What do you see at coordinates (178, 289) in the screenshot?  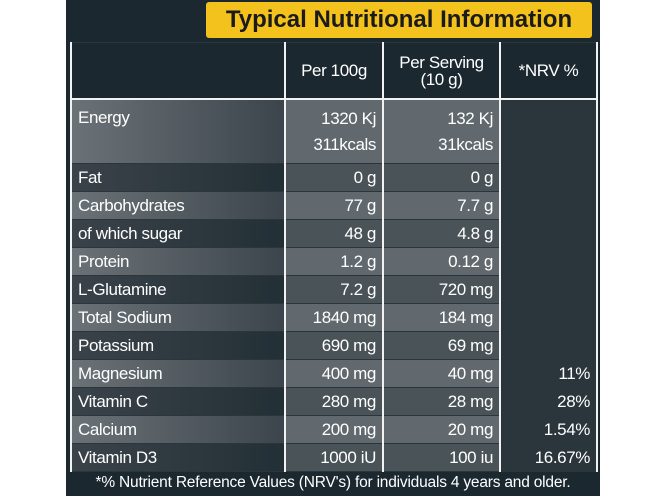 I see `cell-nutrient: L-Glutamine` at bounding box center [178, 289].